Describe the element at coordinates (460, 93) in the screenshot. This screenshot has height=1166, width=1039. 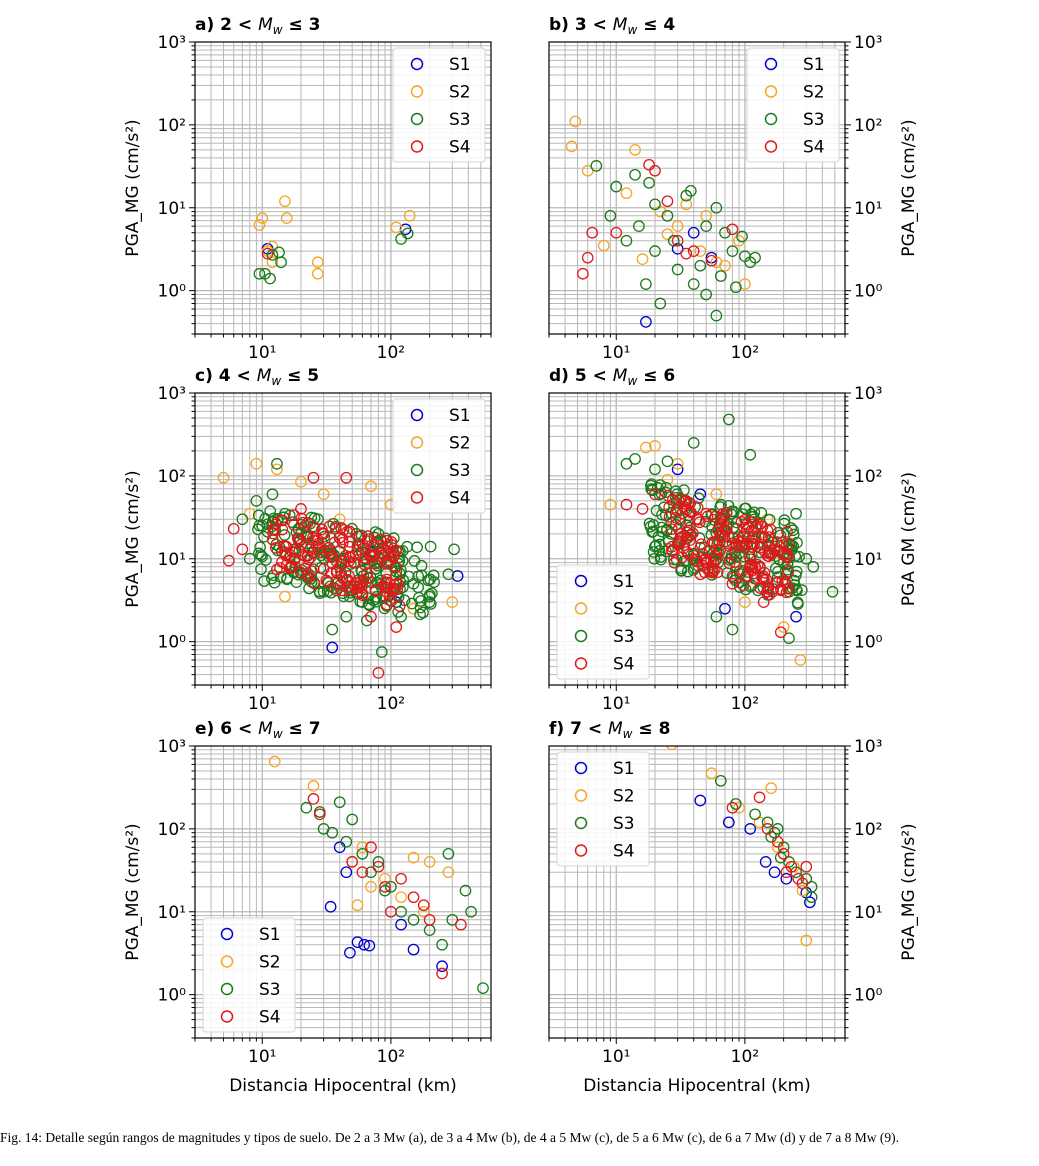
I see `legend-label: S2` at that location.